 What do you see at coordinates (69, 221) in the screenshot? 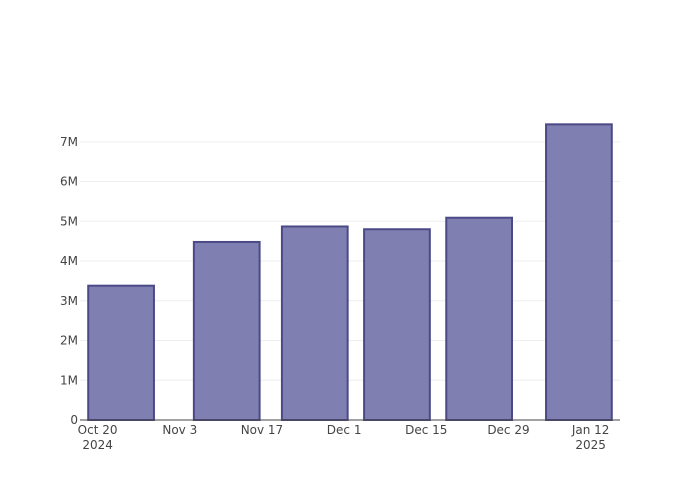
I see `y-tick-label: 5M` at bounding box center [69, 221].